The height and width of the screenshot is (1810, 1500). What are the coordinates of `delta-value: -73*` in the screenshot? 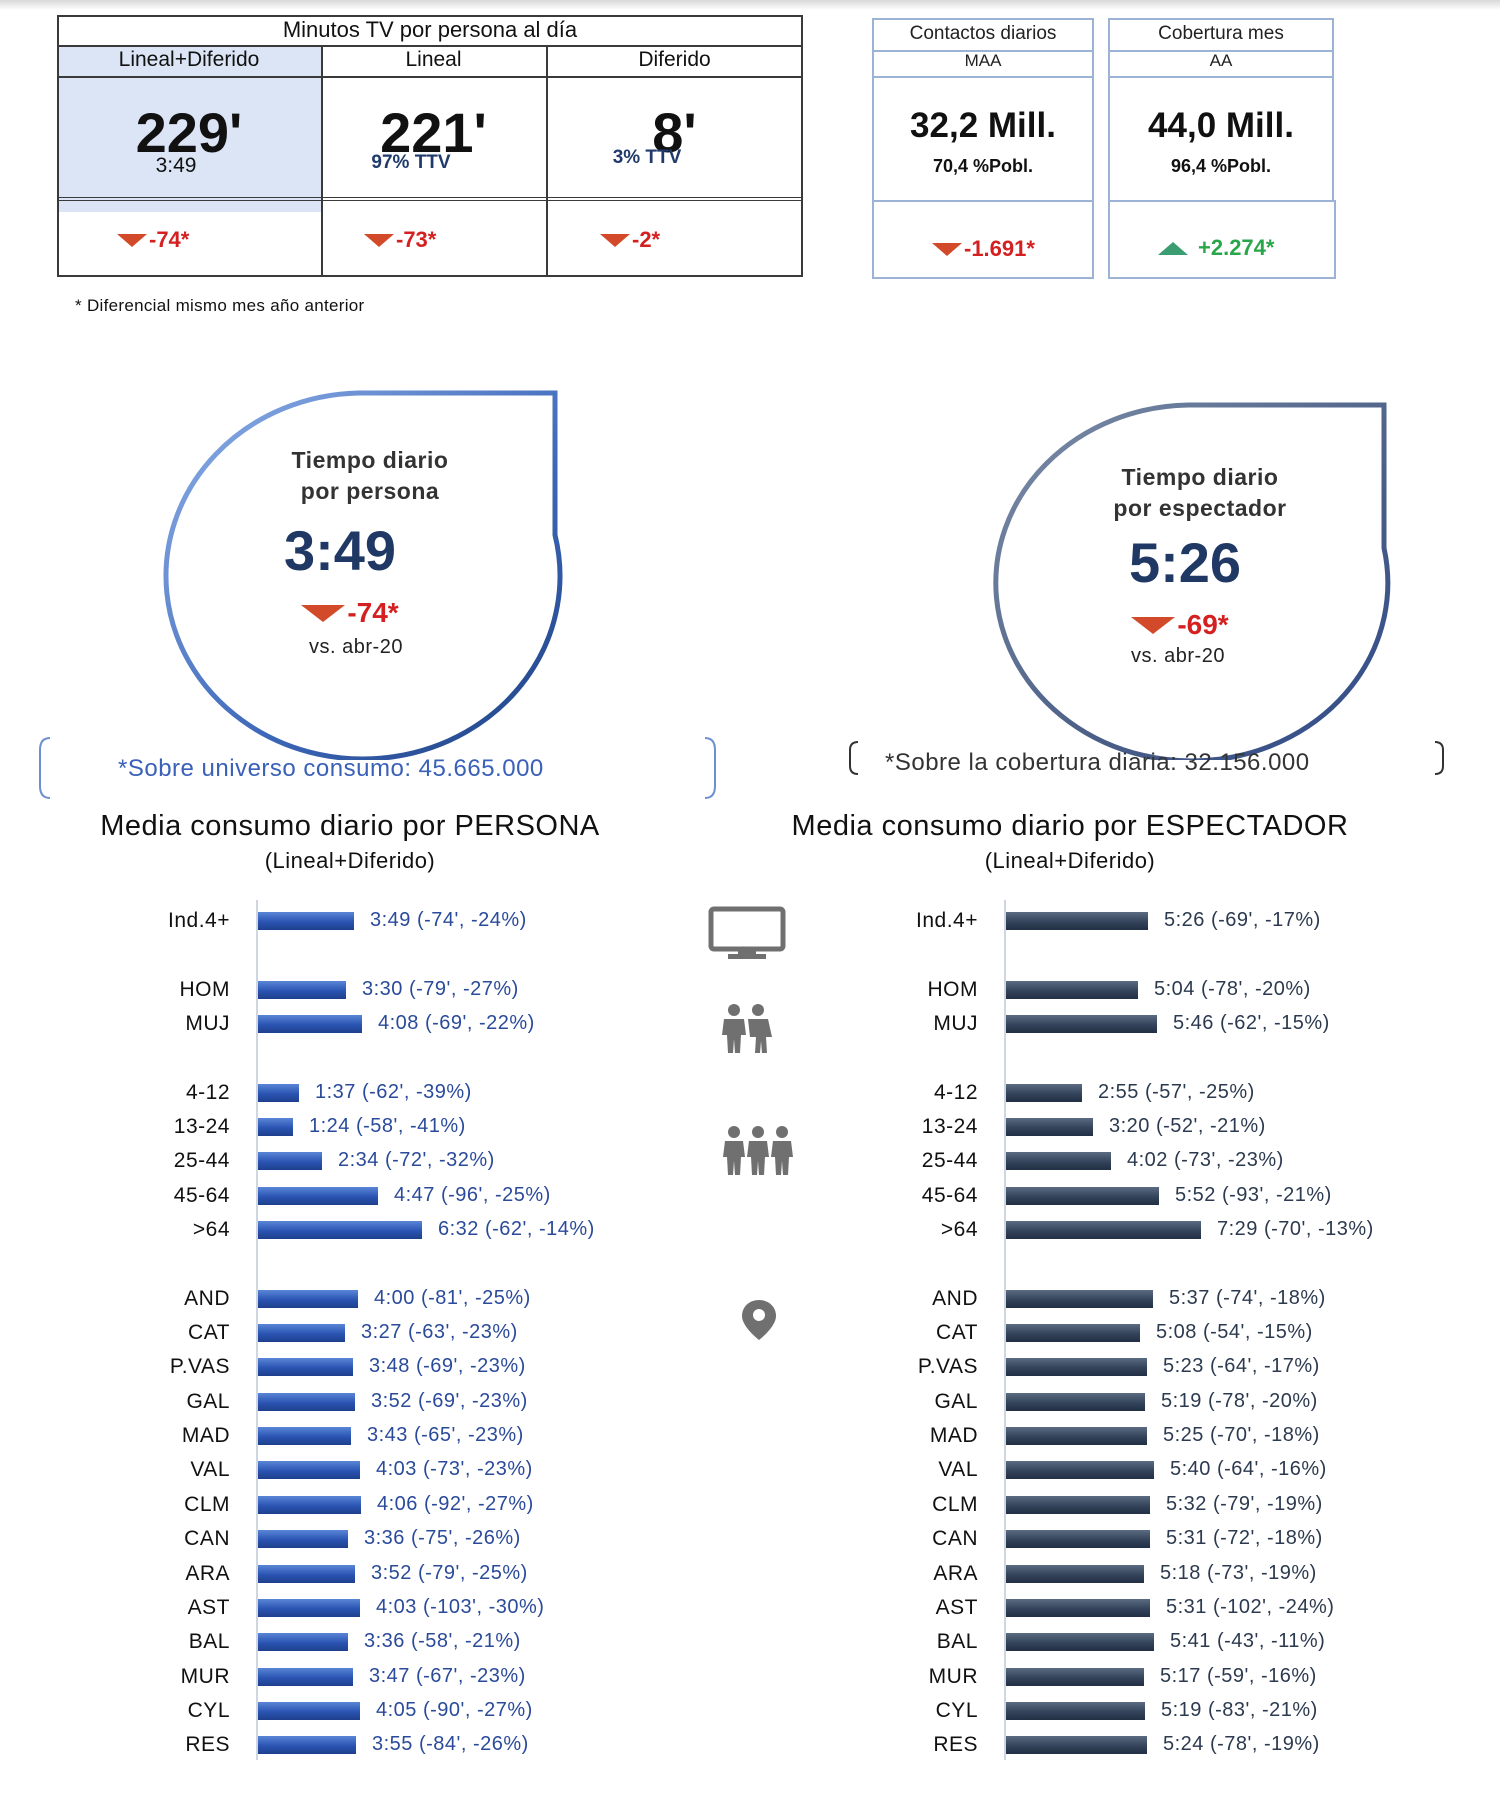 It's located at (416, 239).